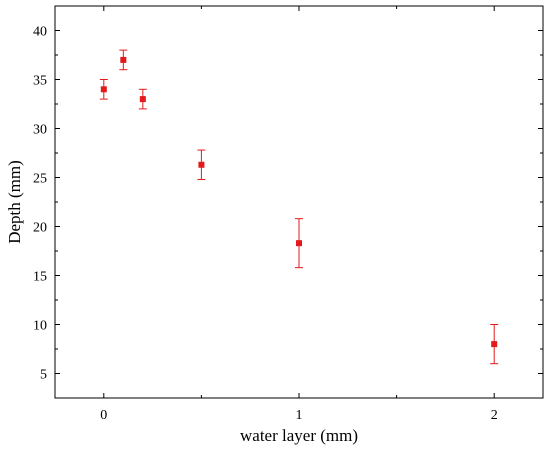 This screenshot has width=550, height=449. What do you see at coordinates (40, 277) in the screenshot?
I see `y-tick-label: 15` at bounding box center [40, 277].